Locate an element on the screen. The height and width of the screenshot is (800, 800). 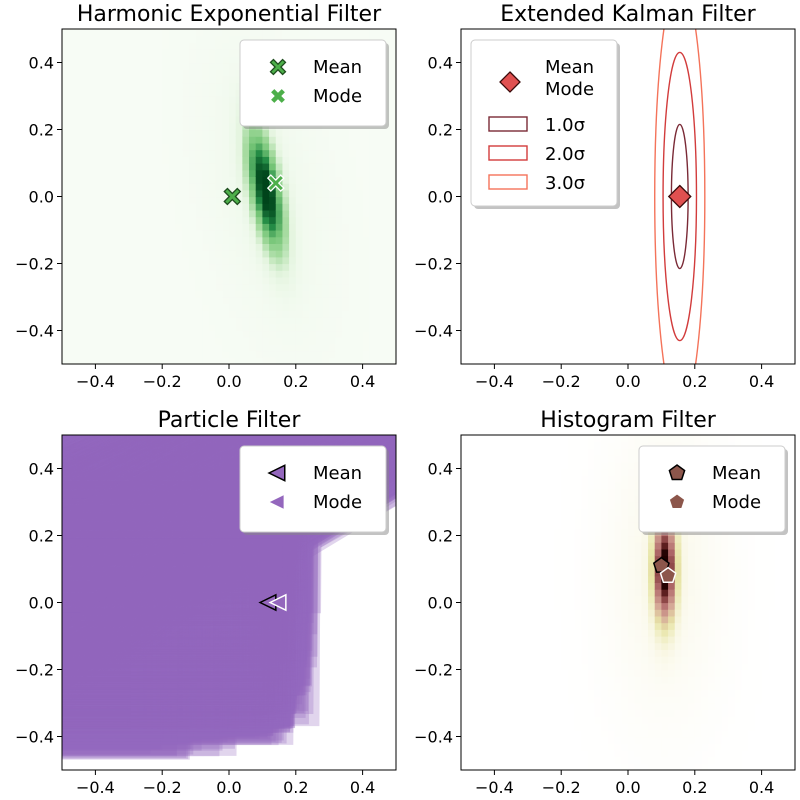
y-tick-label: −0.4 is located at coordinates (34, 331).